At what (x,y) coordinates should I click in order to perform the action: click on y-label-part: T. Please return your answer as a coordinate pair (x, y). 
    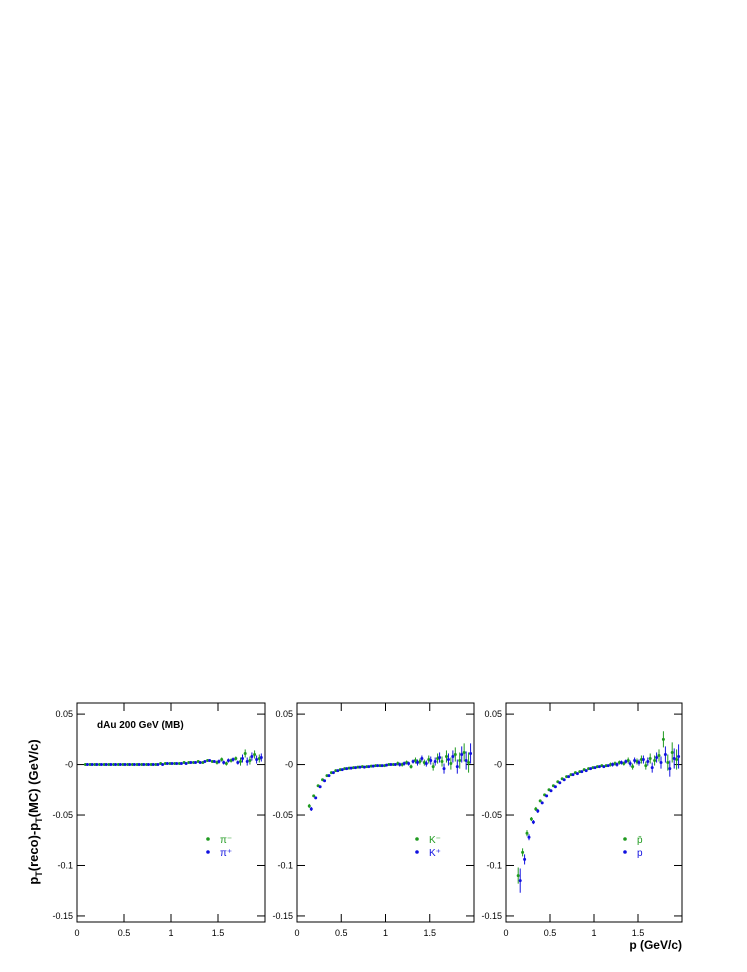
    Looking at the image, I should click on (39, 874).